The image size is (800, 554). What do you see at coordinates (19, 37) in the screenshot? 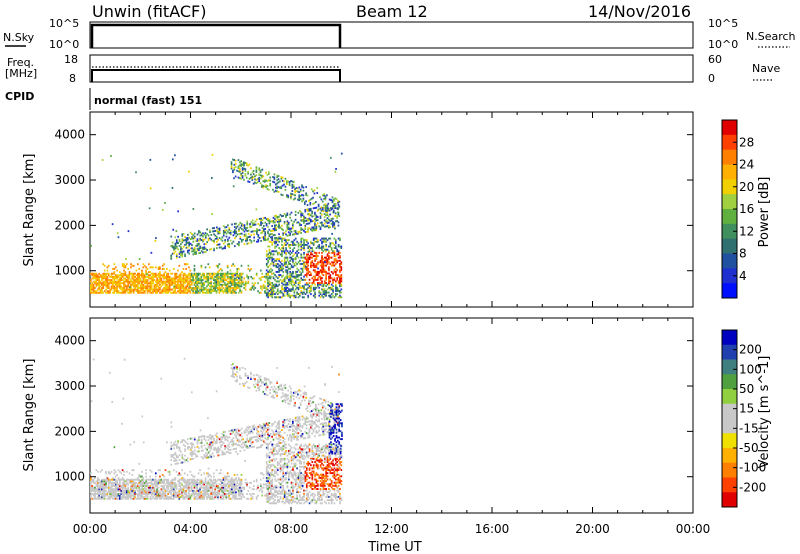
I see `nsky-label: N.Sky` at bounding box center [19, 37].